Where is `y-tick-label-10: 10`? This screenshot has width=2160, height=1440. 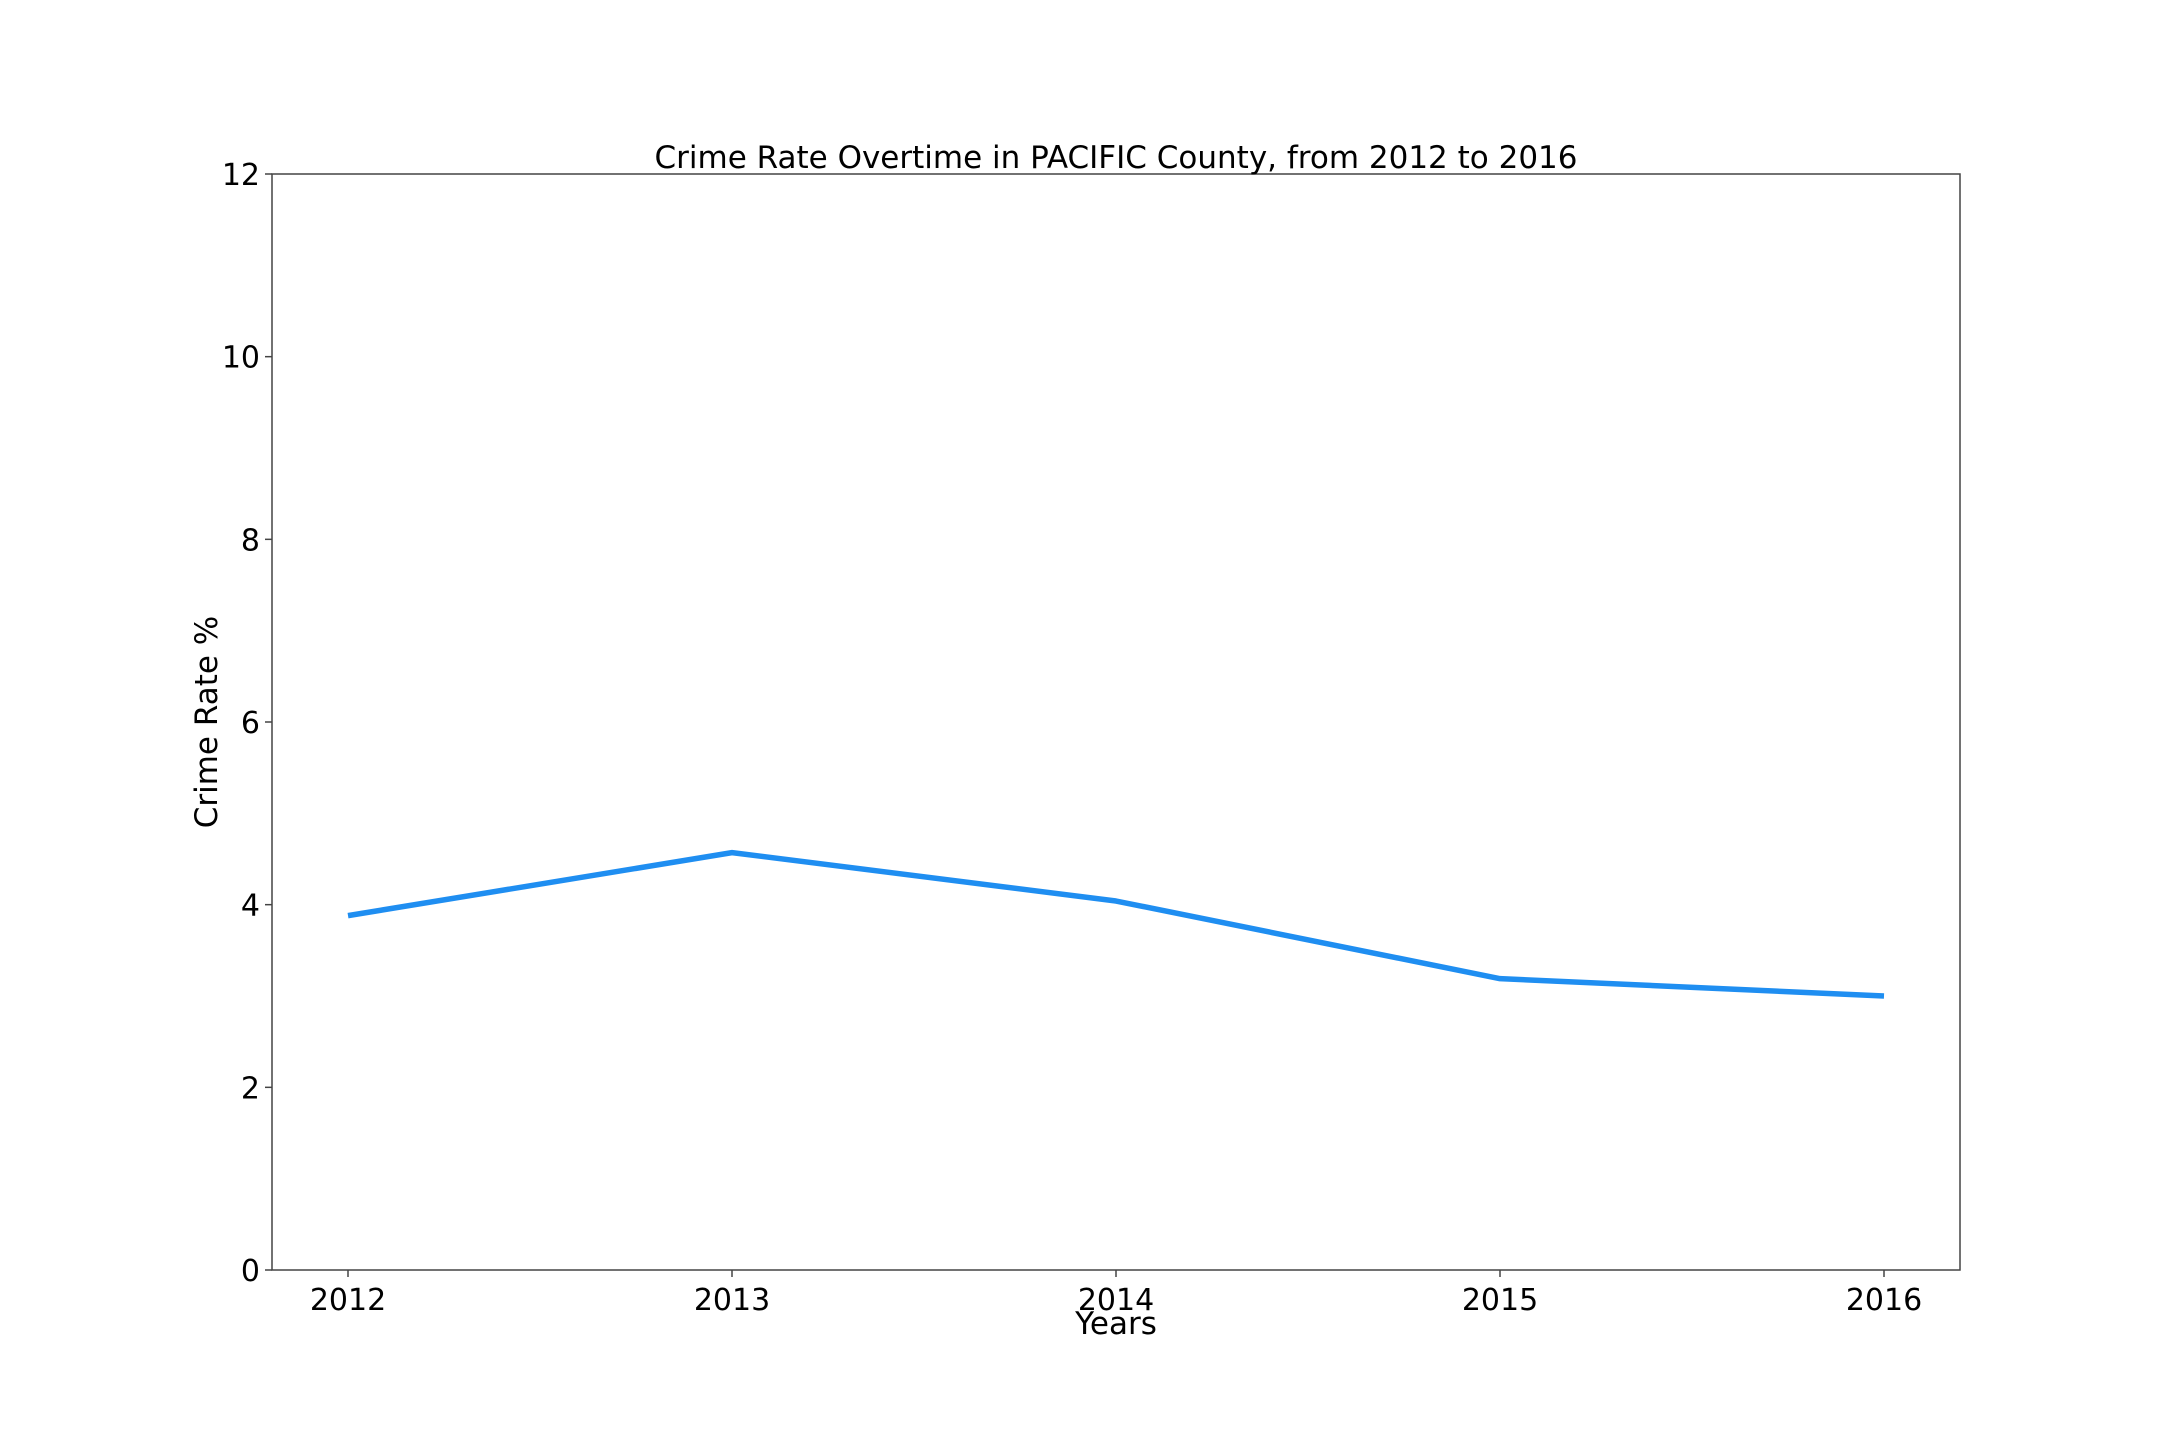 y-tick-label-10: 10 is located at coordinates (241, 358).